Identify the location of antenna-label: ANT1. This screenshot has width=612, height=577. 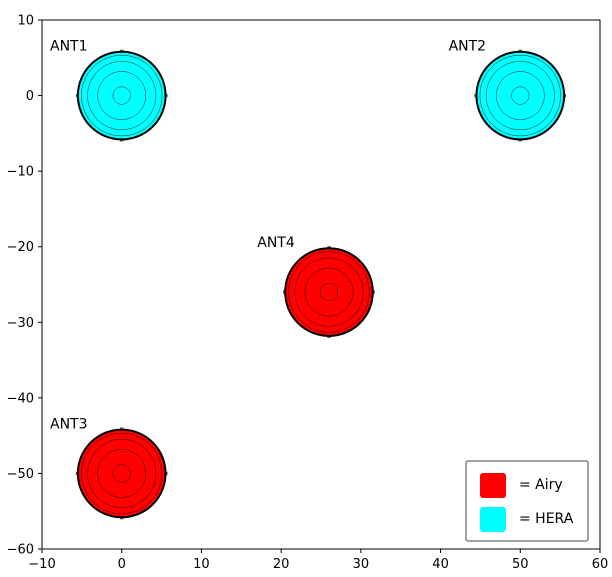
(69, 47).